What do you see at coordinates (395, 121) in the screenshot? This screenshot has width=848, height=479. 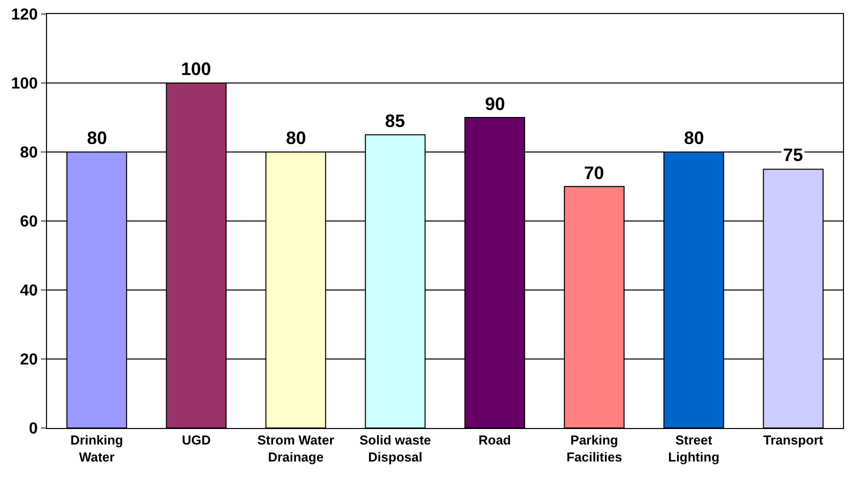 I see `data-label: 85` at bounding box center [395, 121].